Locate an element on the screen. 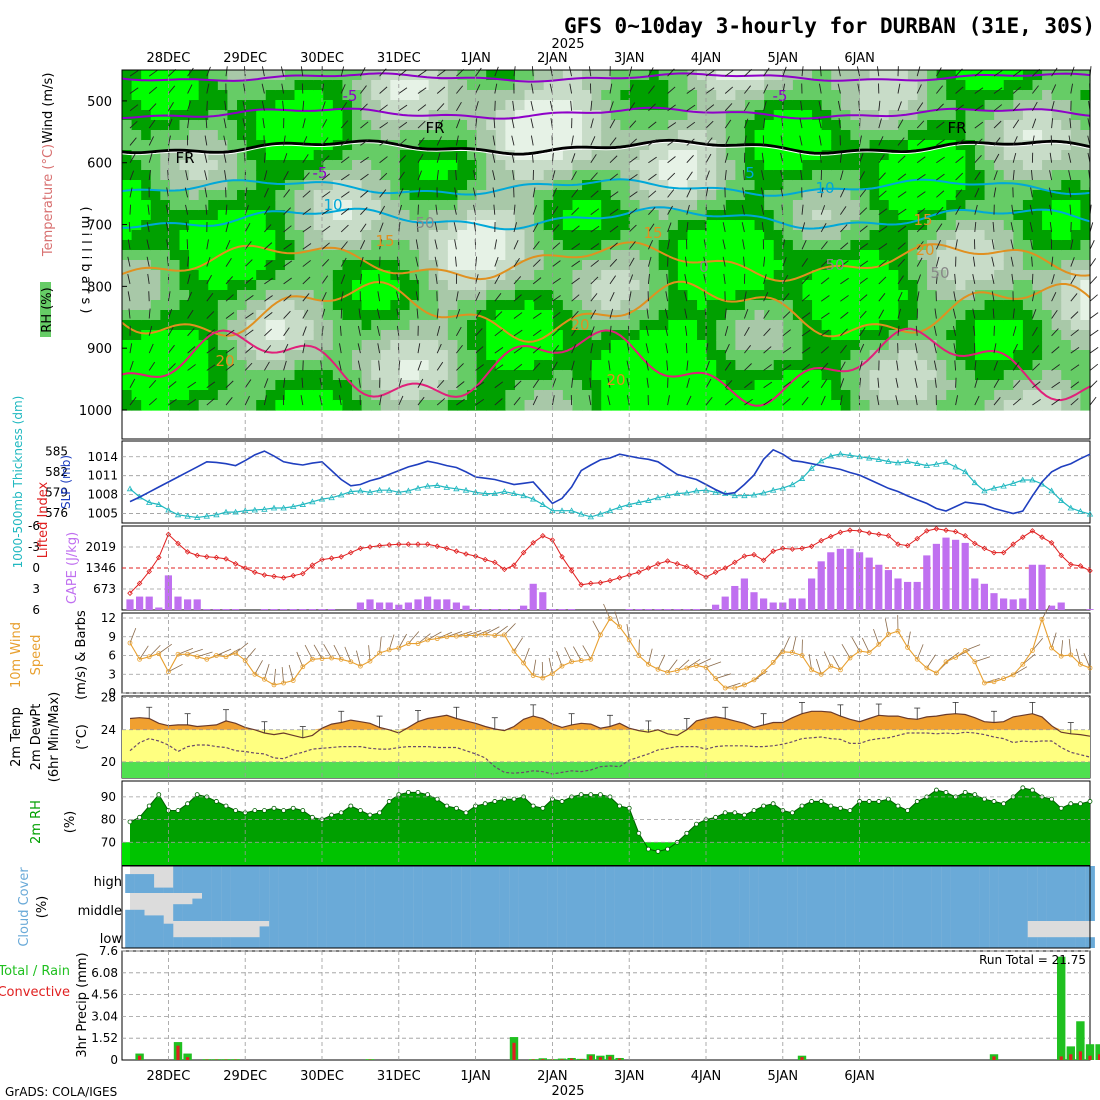  thickness-point is located at coordinates (514, 493).